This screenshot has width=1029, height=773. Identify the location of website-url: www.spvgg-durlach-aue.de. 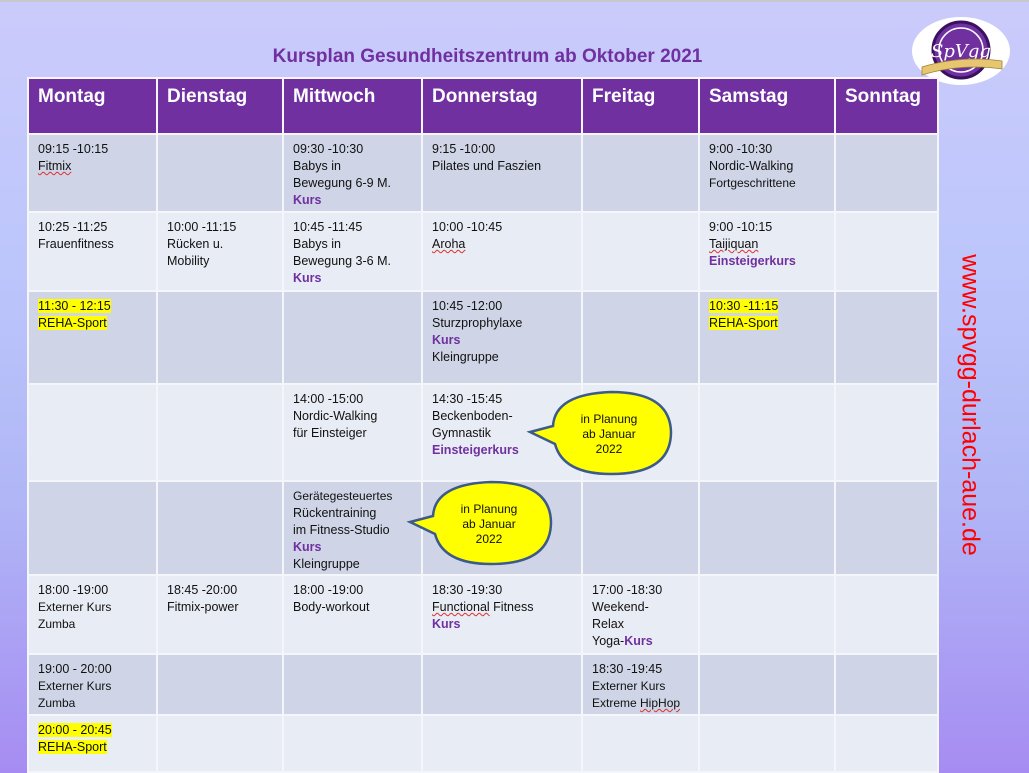
(970, 405).